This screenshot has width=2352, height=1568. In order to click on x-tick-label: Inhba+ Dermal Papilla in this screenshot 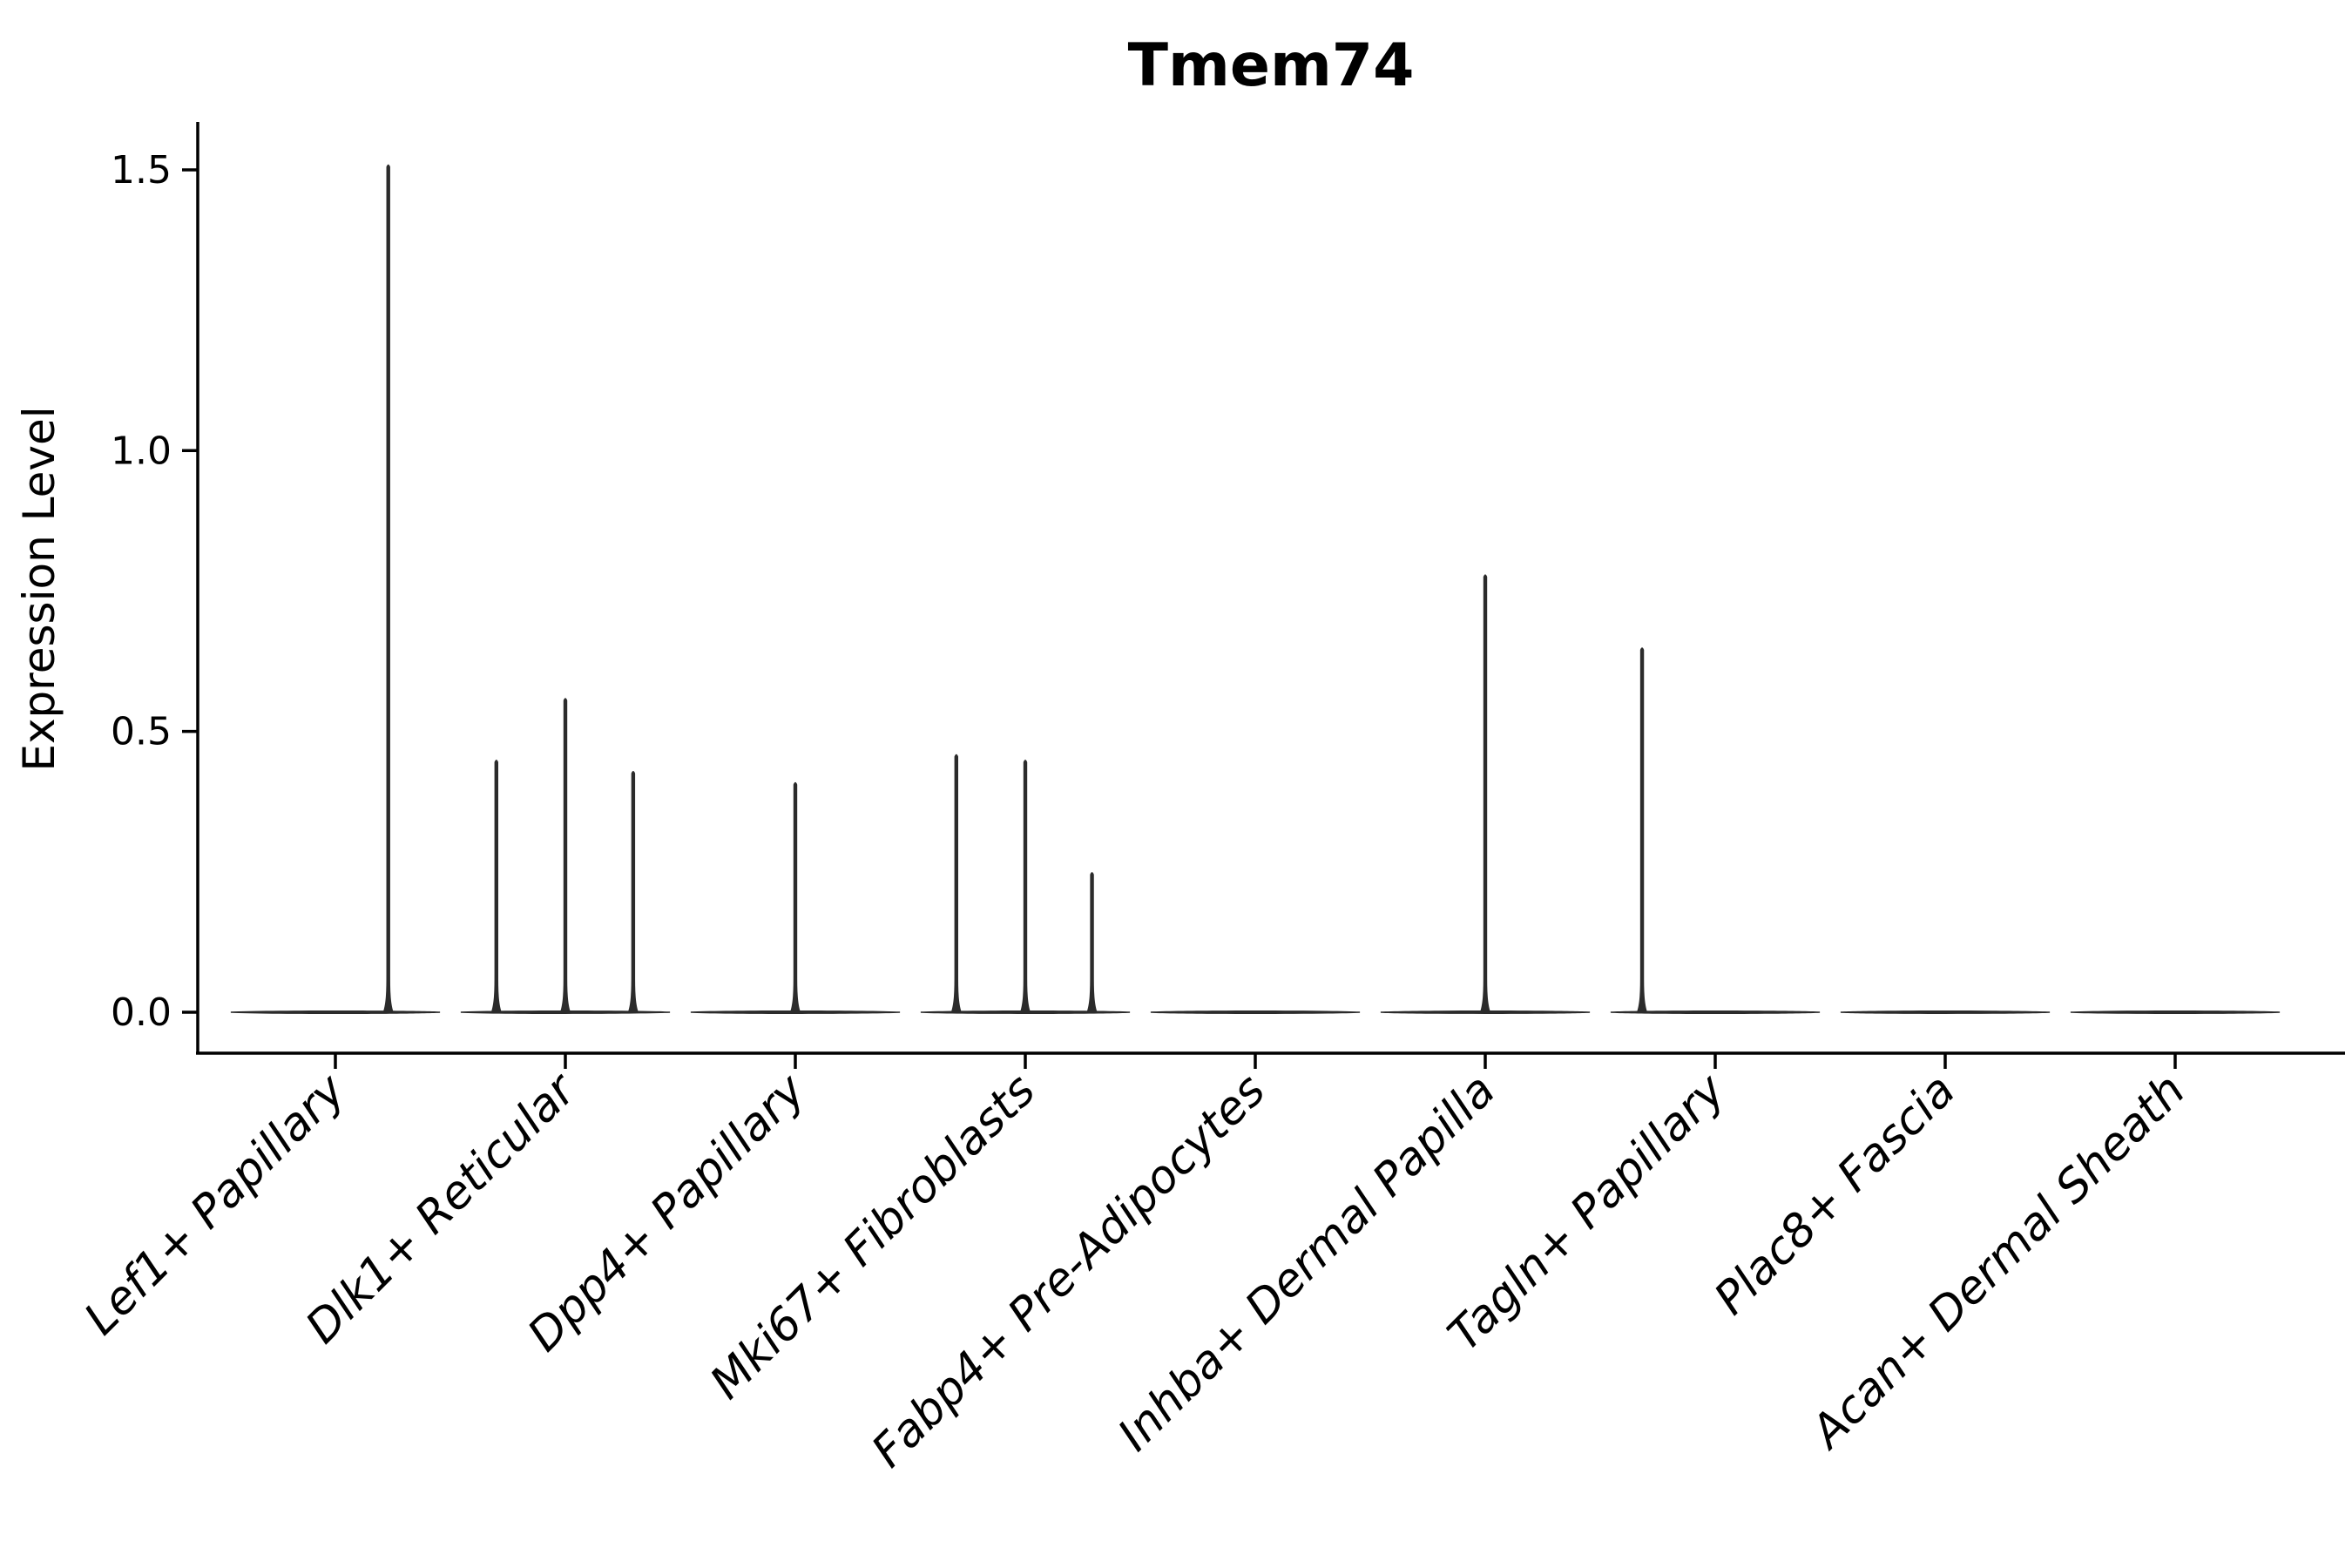, I will do `click(1306, 1263)`.